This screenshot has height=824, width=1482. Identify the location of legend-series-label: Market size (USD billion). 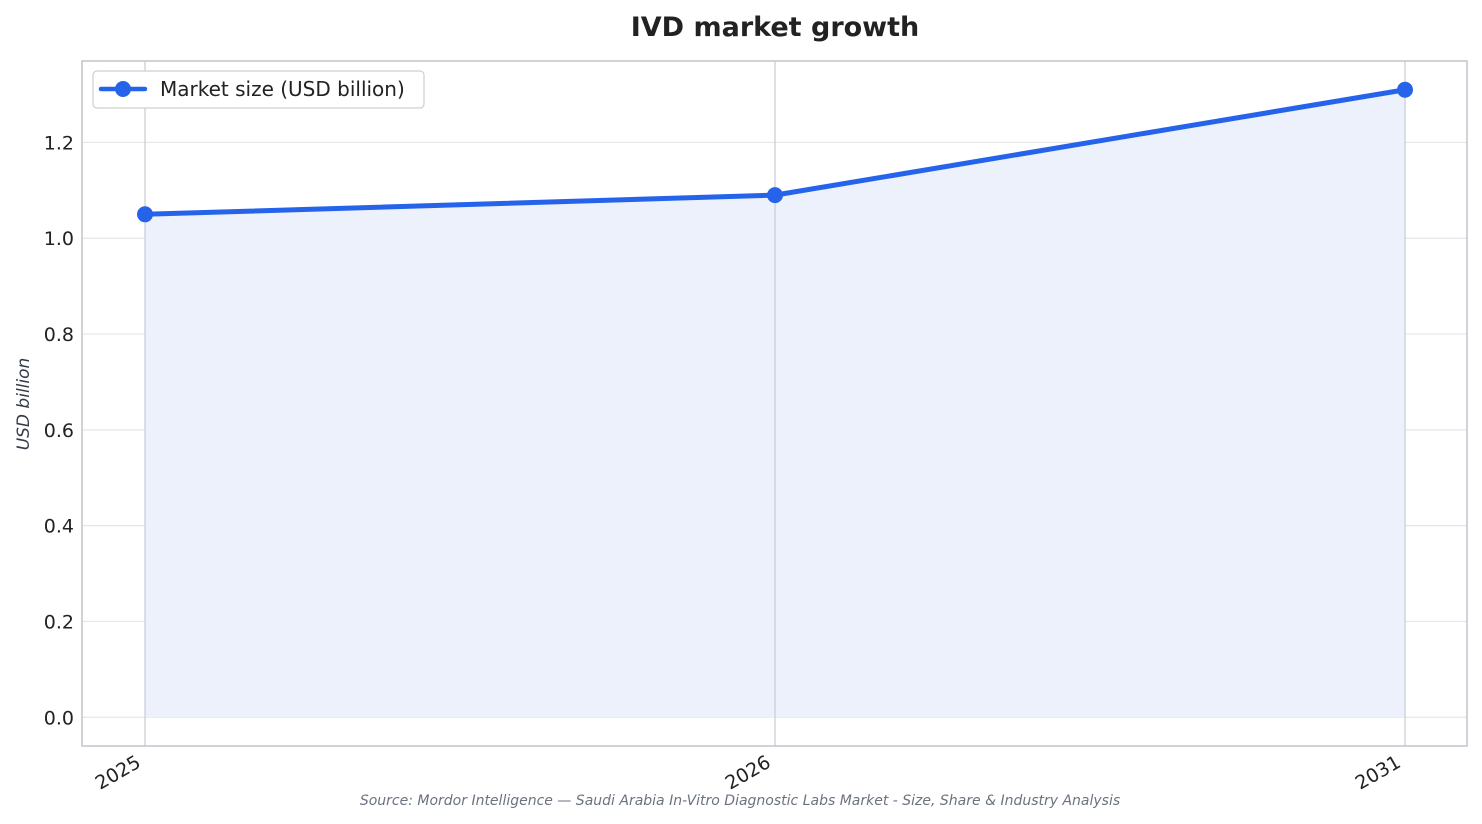
(282, 89).